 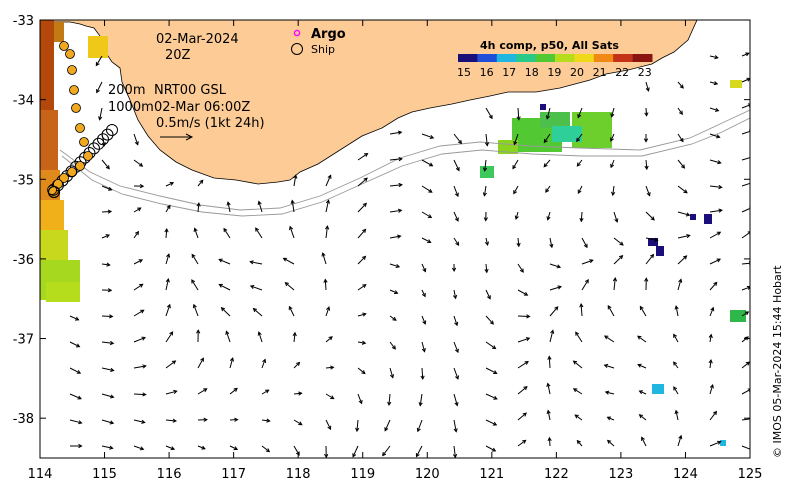 I want to click on x-tick-label: 123, so click(x=620, y=474).